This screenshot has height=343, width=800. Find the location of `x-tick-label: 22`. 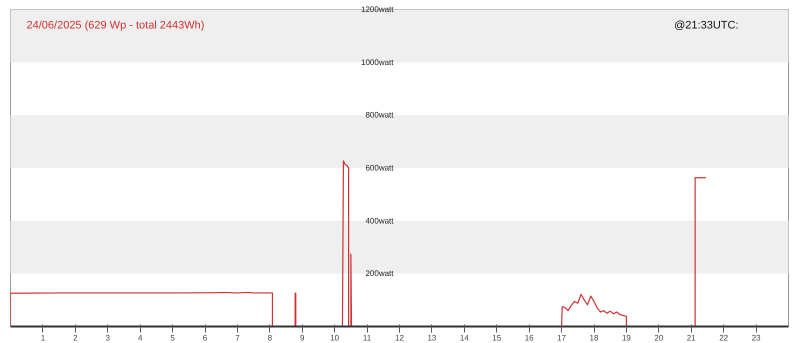

x-tick-label: 22 is located at coordinates (724, 338).